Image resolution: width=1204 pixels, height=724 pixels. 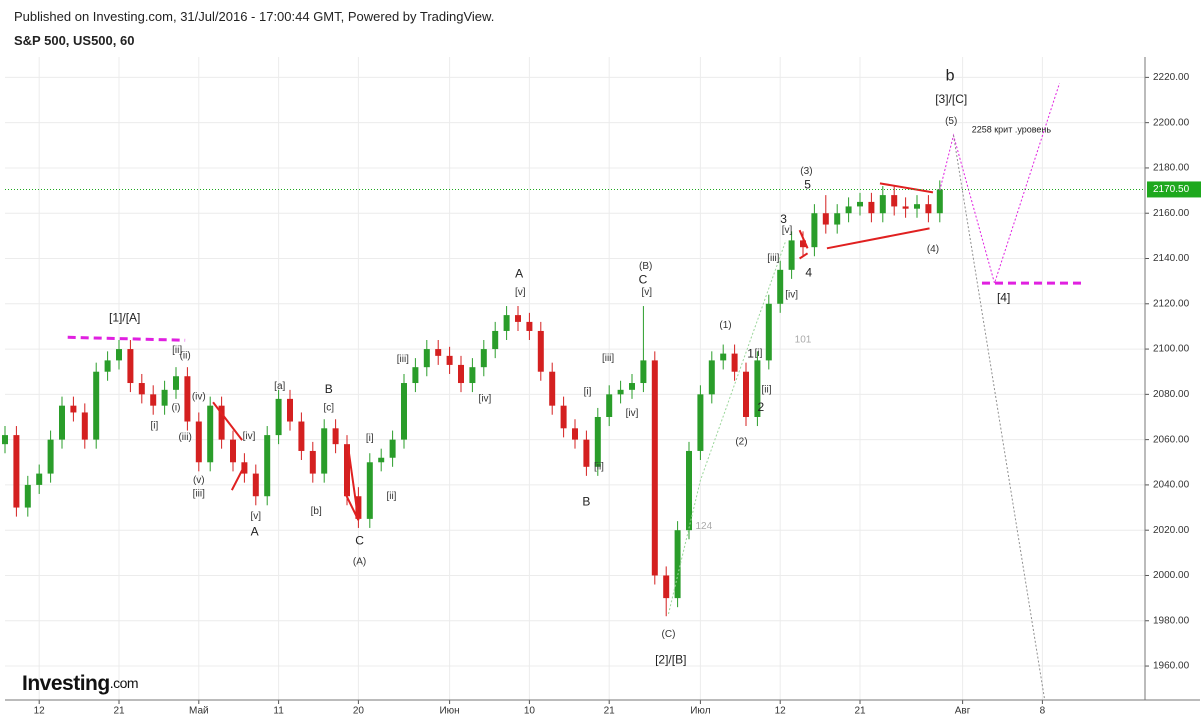 I want to click on wave-label: (iii), so click(x=184, y=437).